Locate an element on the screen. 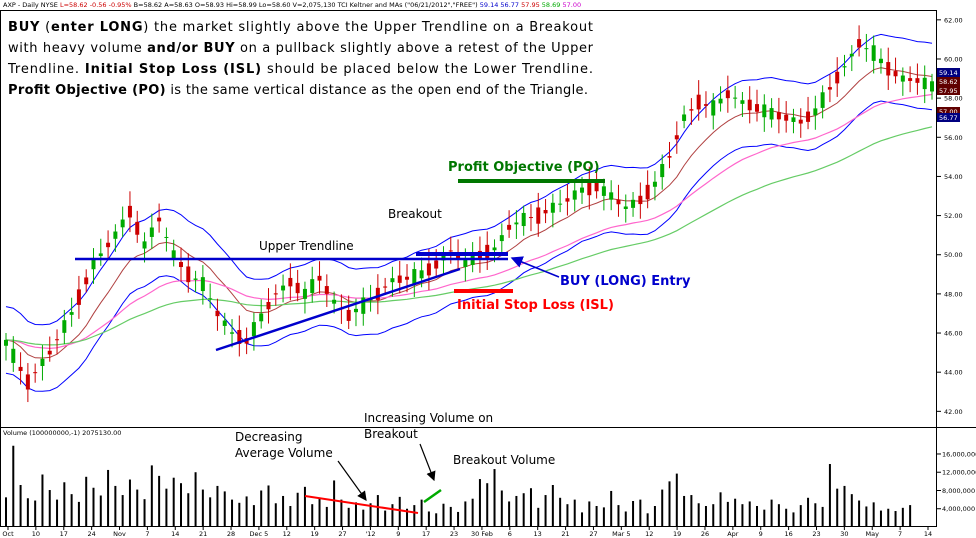 Image resolution: width=976 pixels, height=538 pixels. price-tick-label: 56.00 is located at coordinates (953, 138).